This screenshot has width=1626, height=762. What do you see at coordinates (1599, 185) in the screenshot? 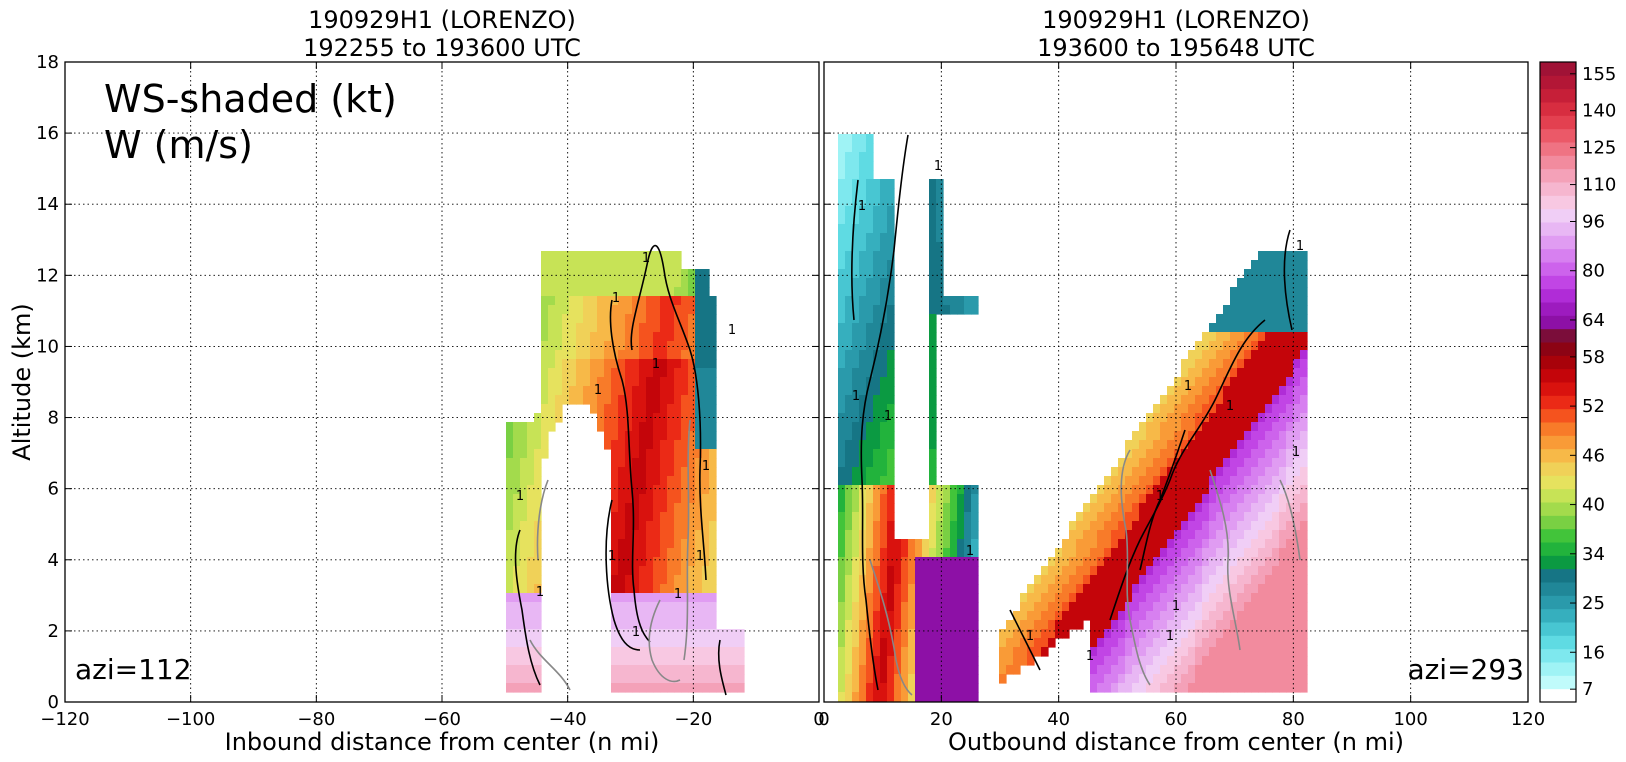
I see `colorbar-tick-label: 110` at bounding box center [1599, 185].